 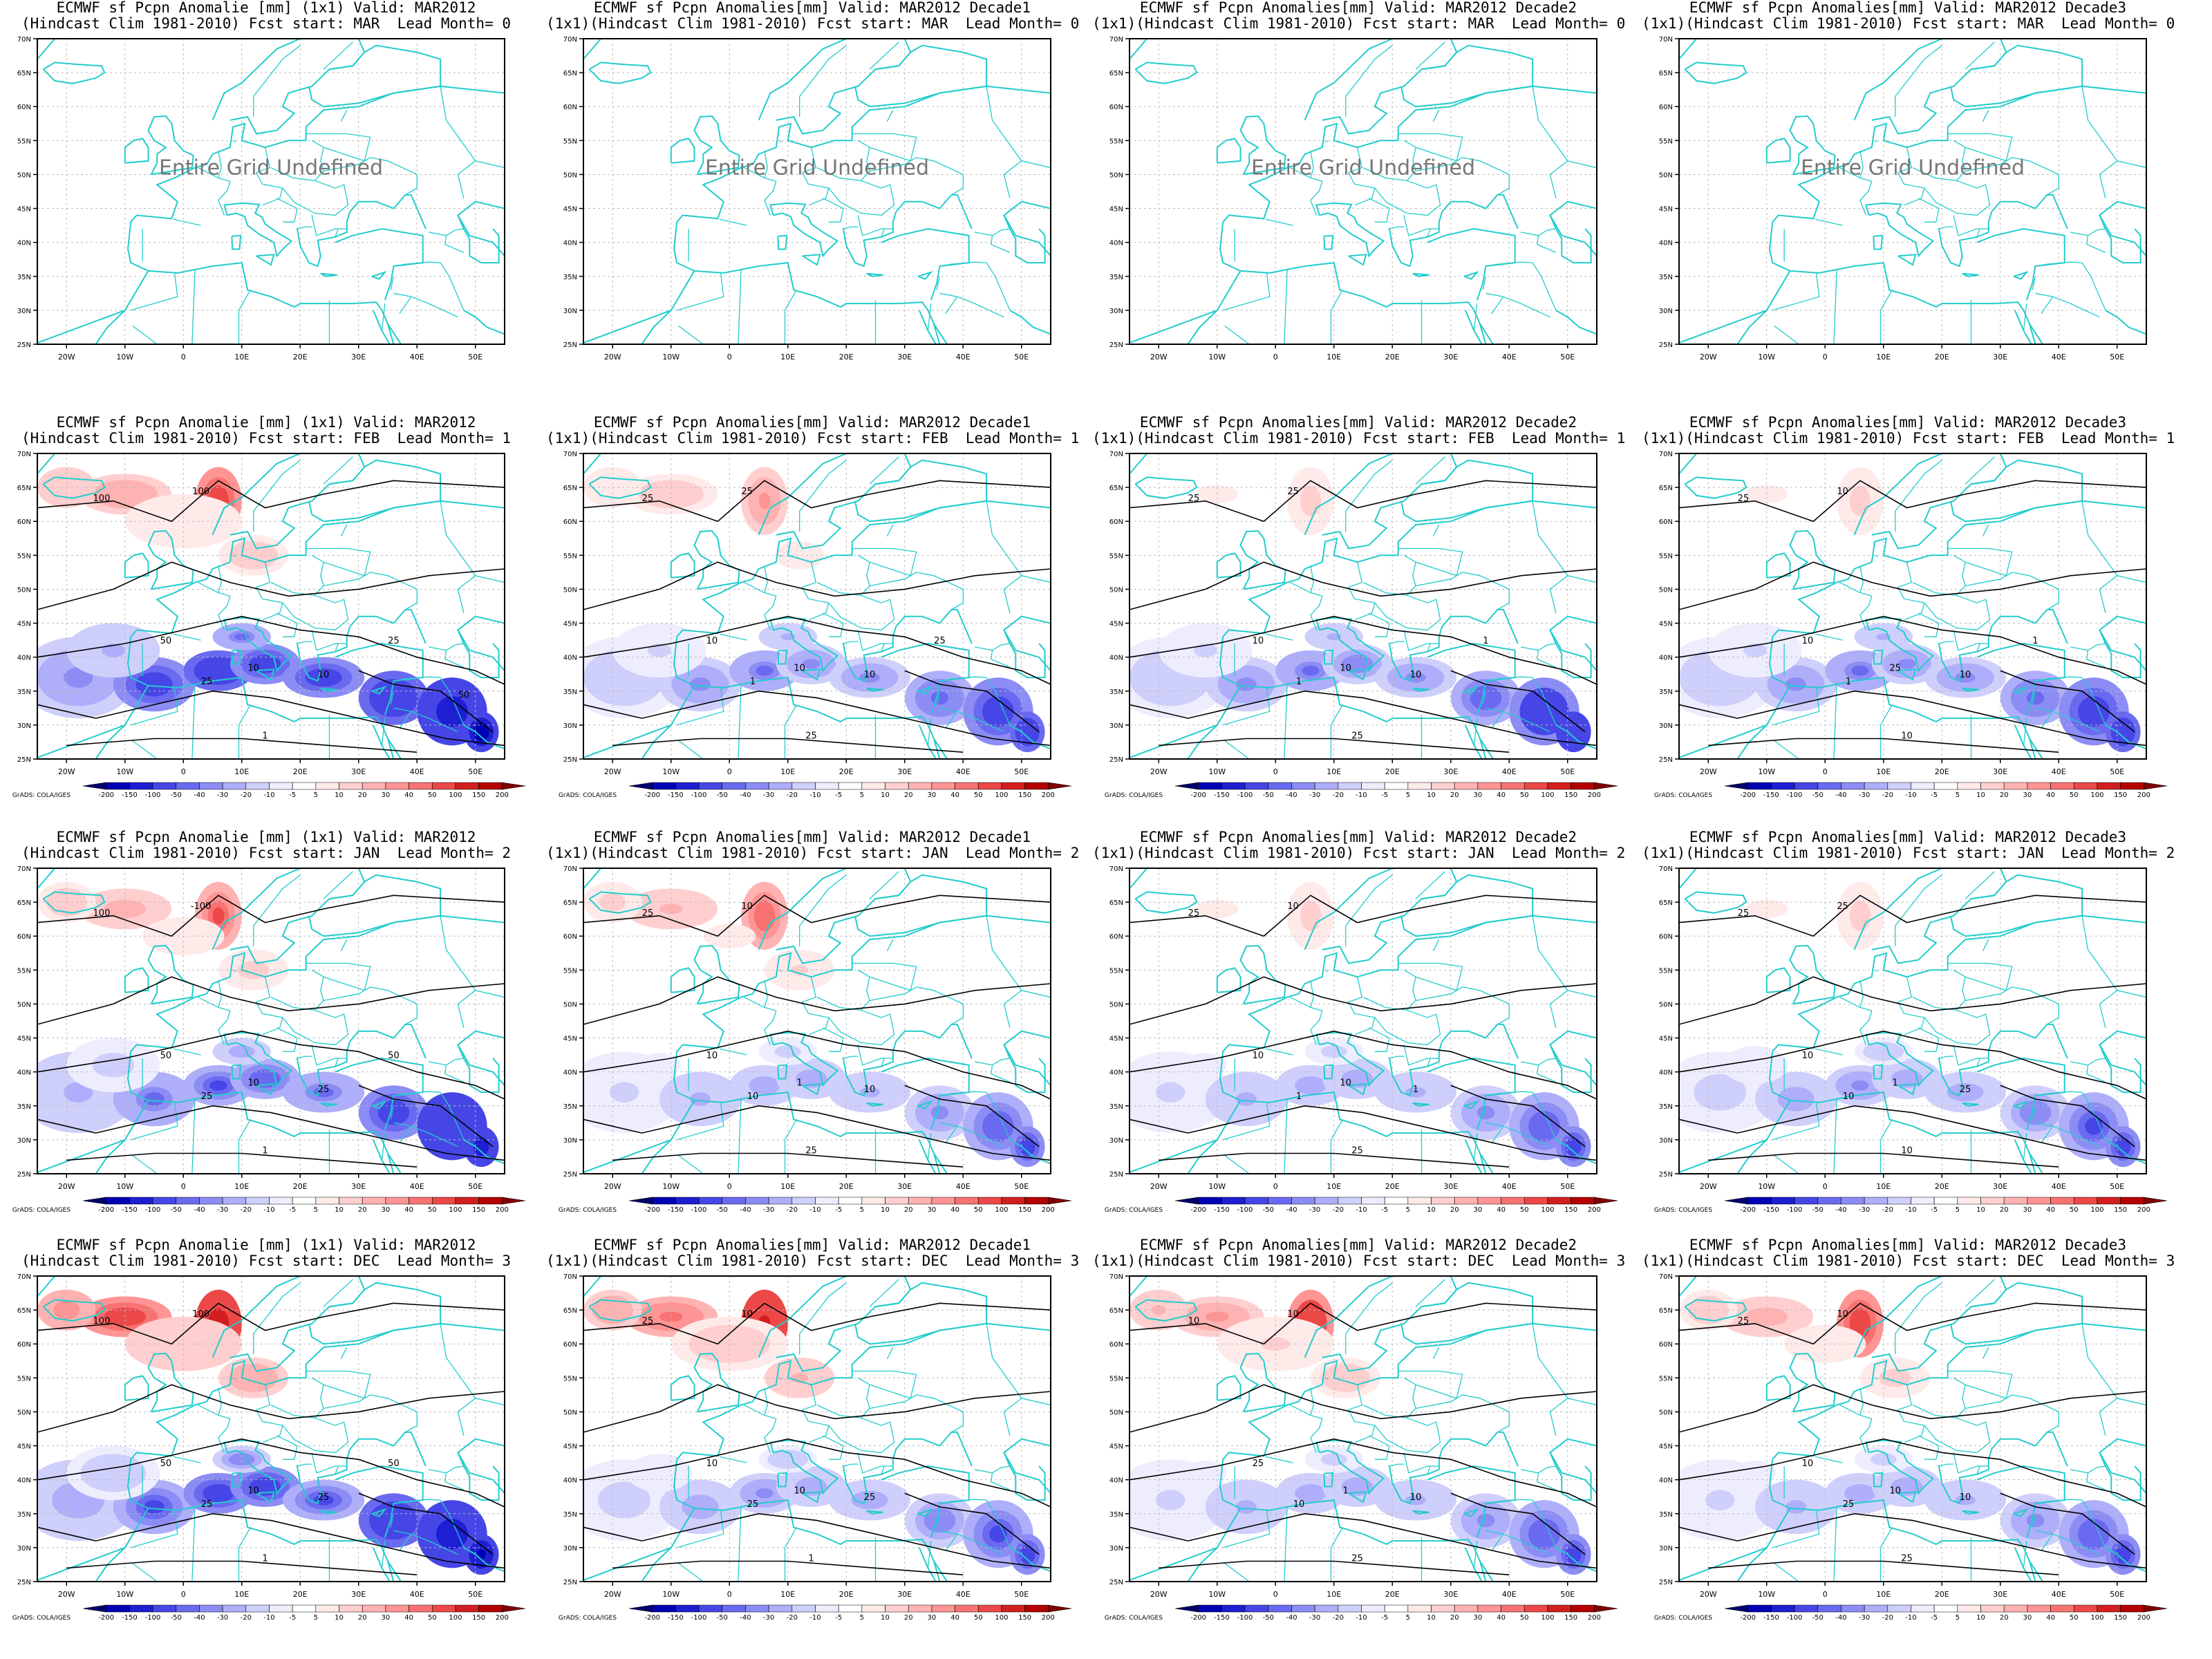 What do you see at coordinates (676, 1210) in the screenshot?
I see `colorbar-level-label: -150` at bounding box center [676, 1210].